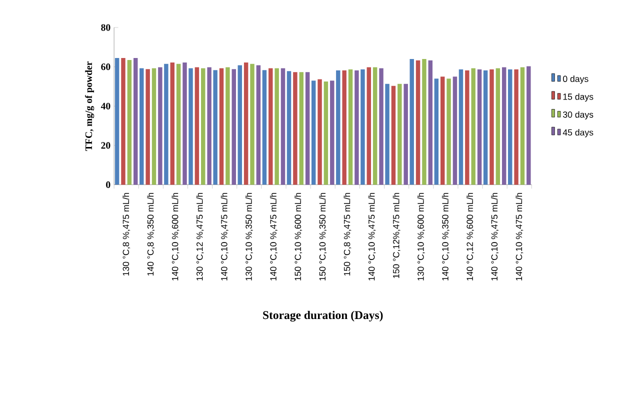  What do you see at coordinates (105, 67) in the screenshot?
I see `y-tick-label: 60` at bounding box center [105, 67].